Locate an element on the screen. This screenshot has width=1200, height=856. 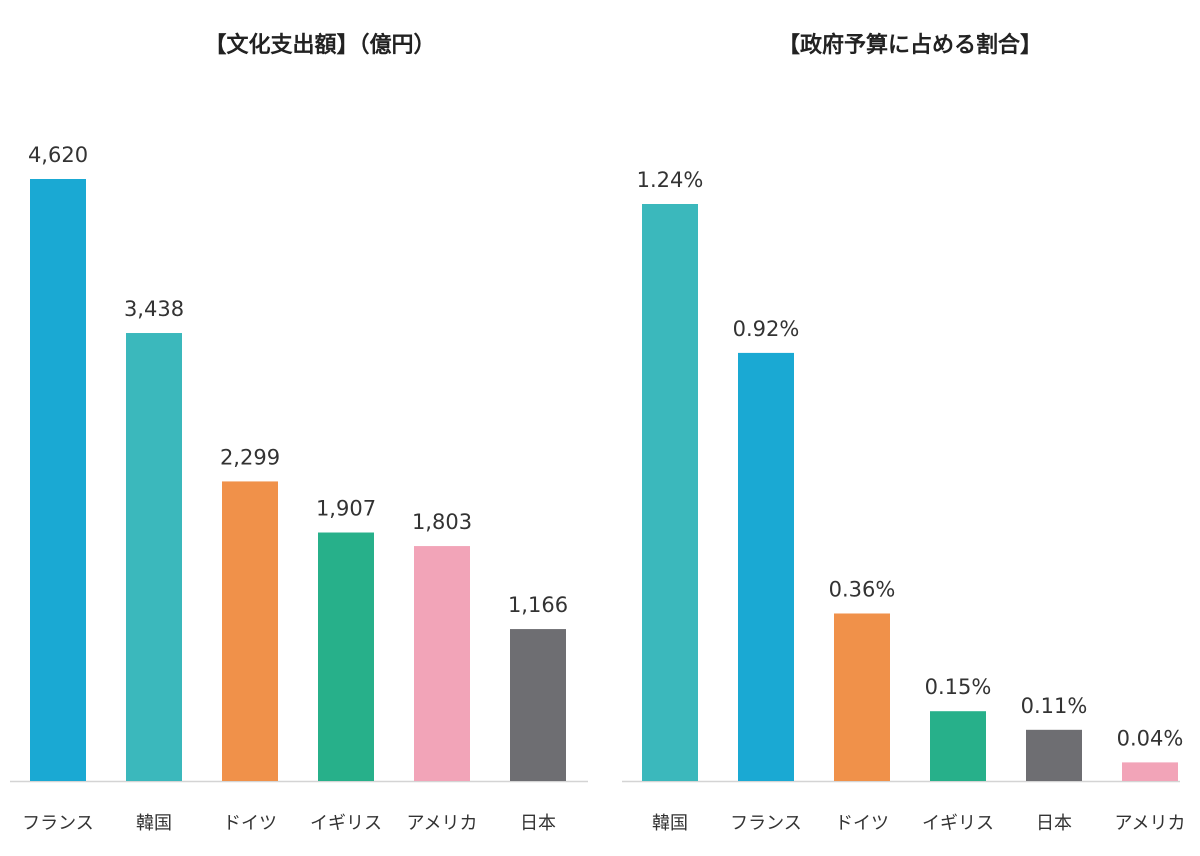
data-label: 2,299 is located at coordinates (250, 457).